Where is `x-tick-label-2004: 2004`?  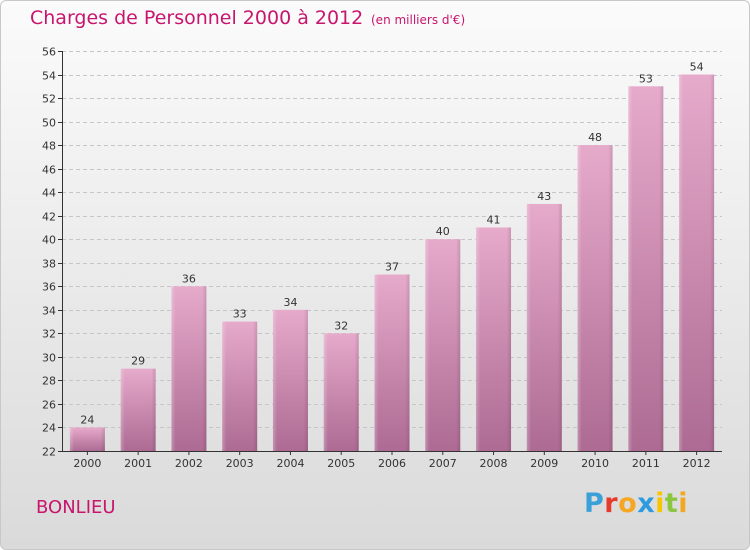
x-tick-label-2004: 2004 is located at coordinates (290, 463).